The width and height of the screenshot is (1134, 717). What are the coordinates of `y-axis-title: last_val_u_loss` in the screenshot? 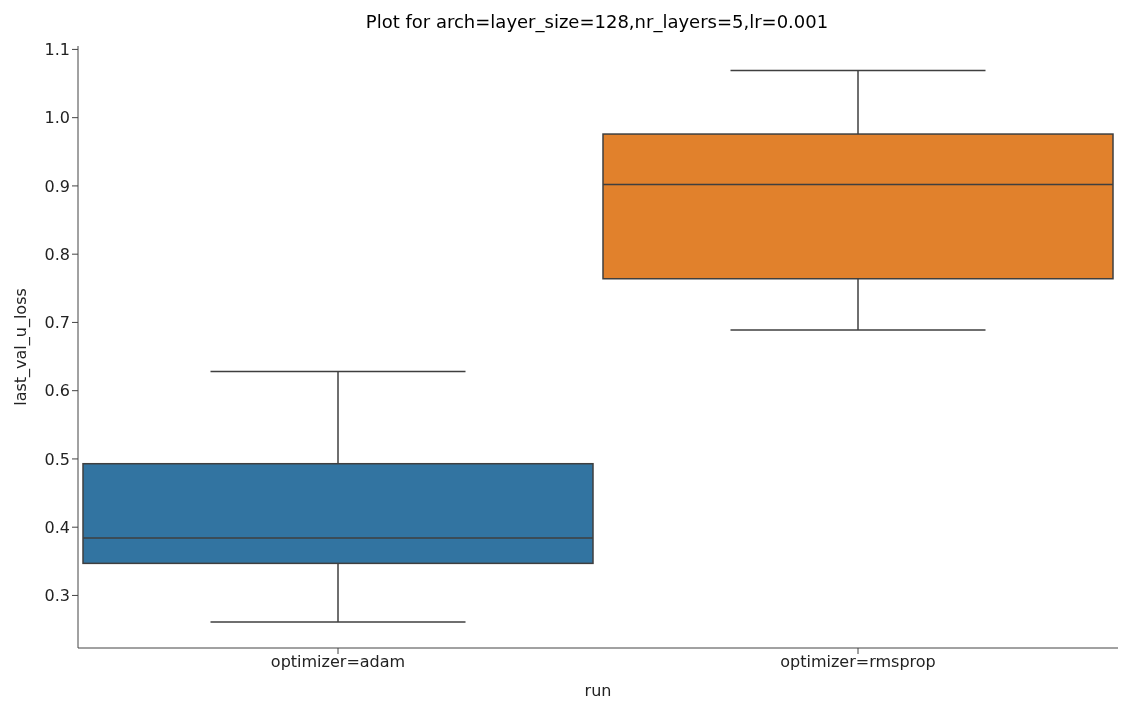 It's located at (20, 347).